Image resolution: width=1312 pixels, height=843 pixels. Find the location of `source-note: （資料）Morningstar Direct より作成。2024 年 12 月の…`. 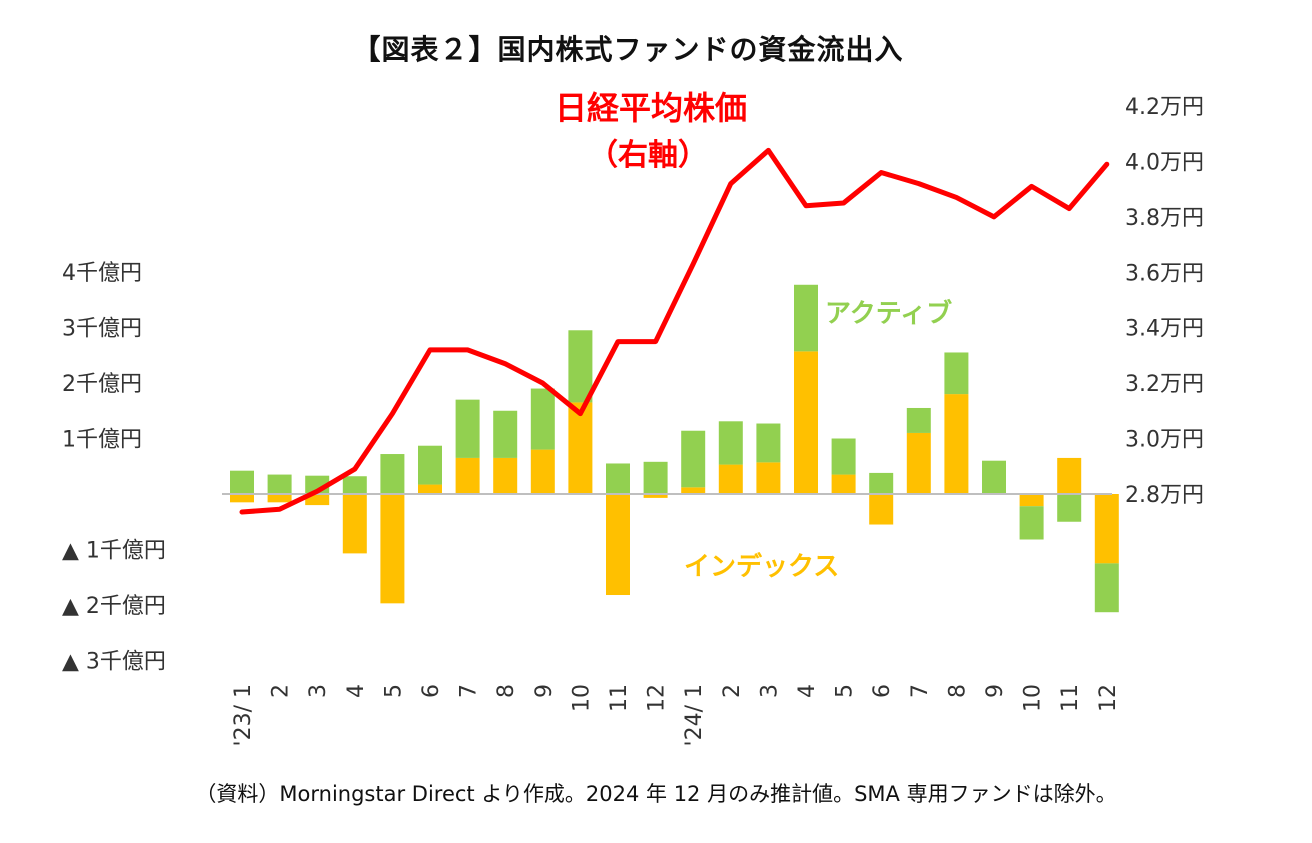

source-note: （資料）Morningstar Direct より作成。2024 年 12 月の… is located at coordinates (656, 794).